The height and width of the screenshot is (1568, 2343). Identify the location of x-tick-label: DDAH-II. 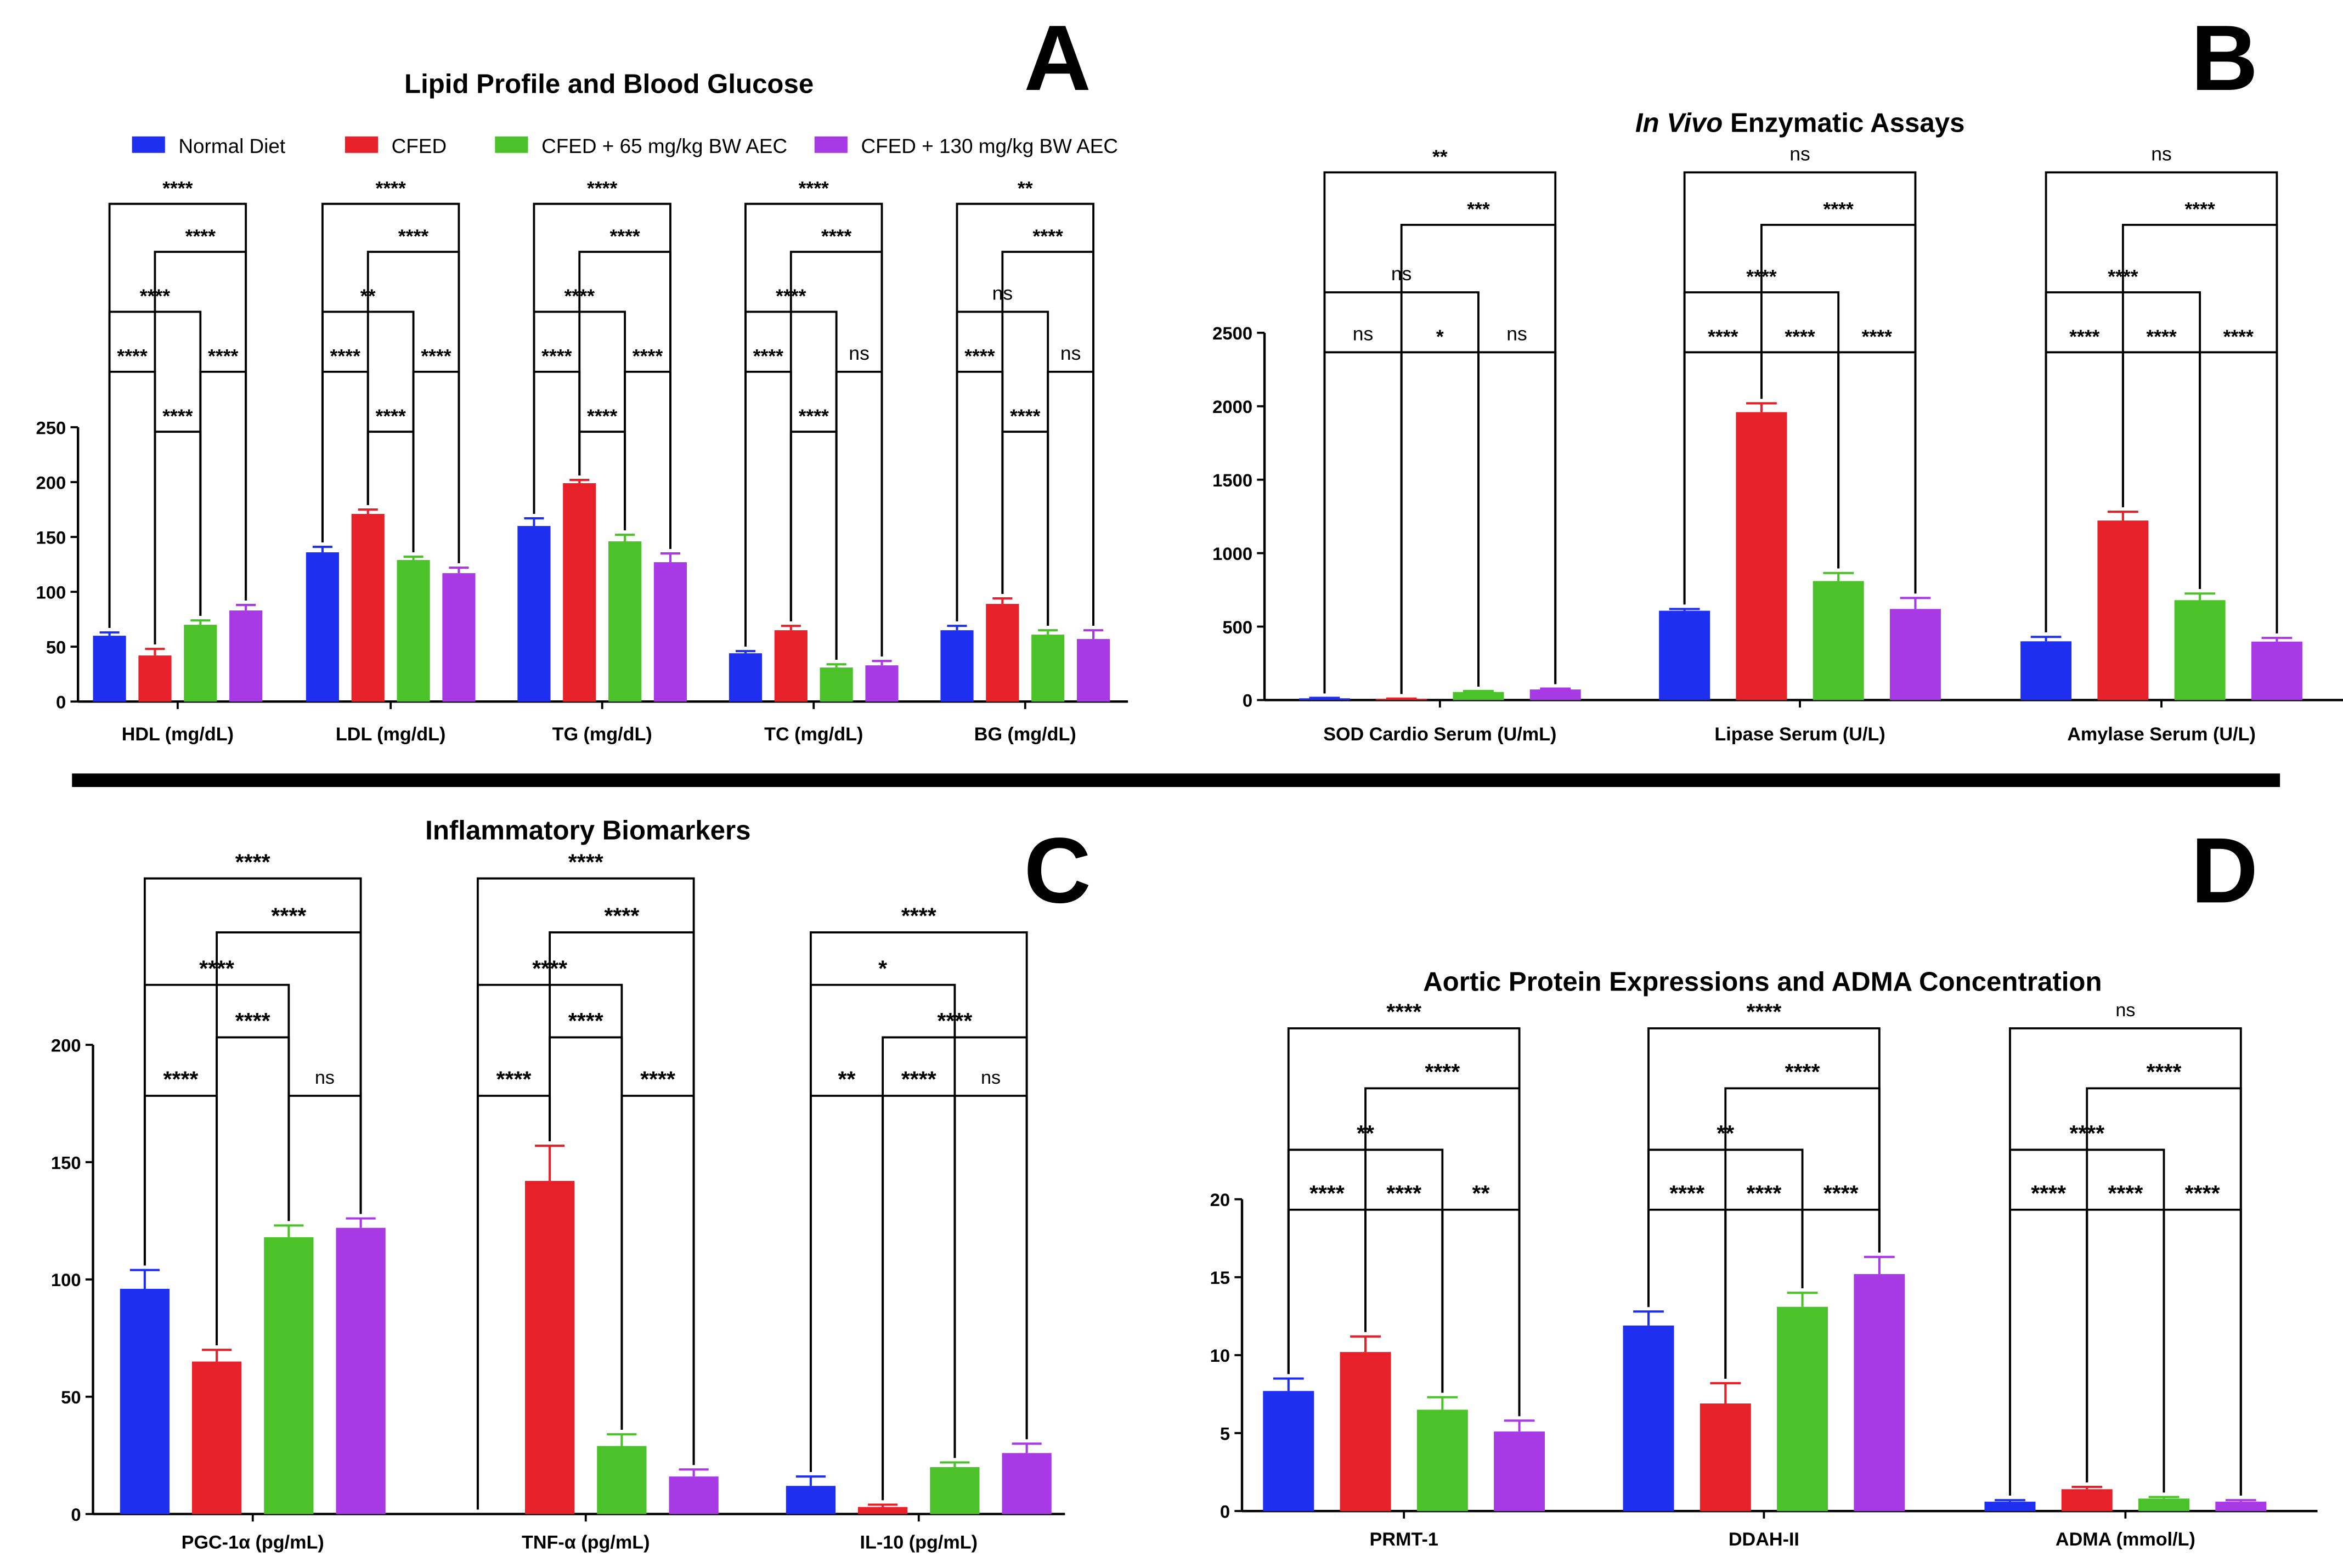
(1764, 1539).